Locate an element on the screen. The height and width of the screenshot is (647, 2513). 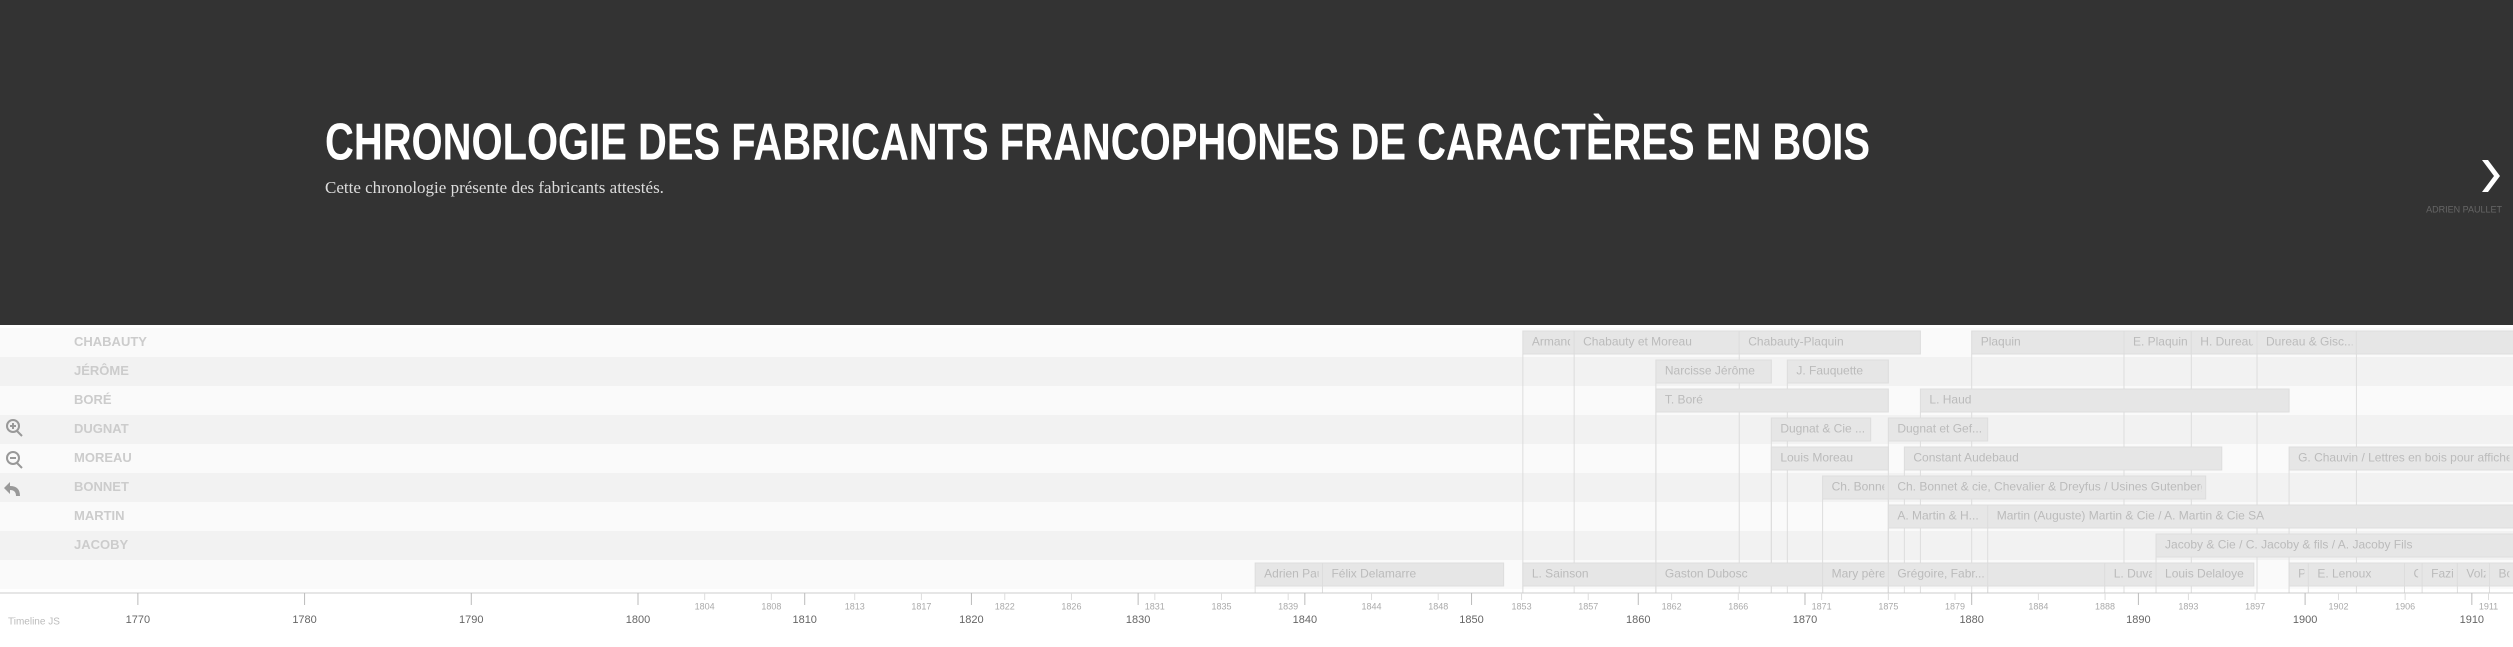
axis-bg is located at coordinates (1256, 617).